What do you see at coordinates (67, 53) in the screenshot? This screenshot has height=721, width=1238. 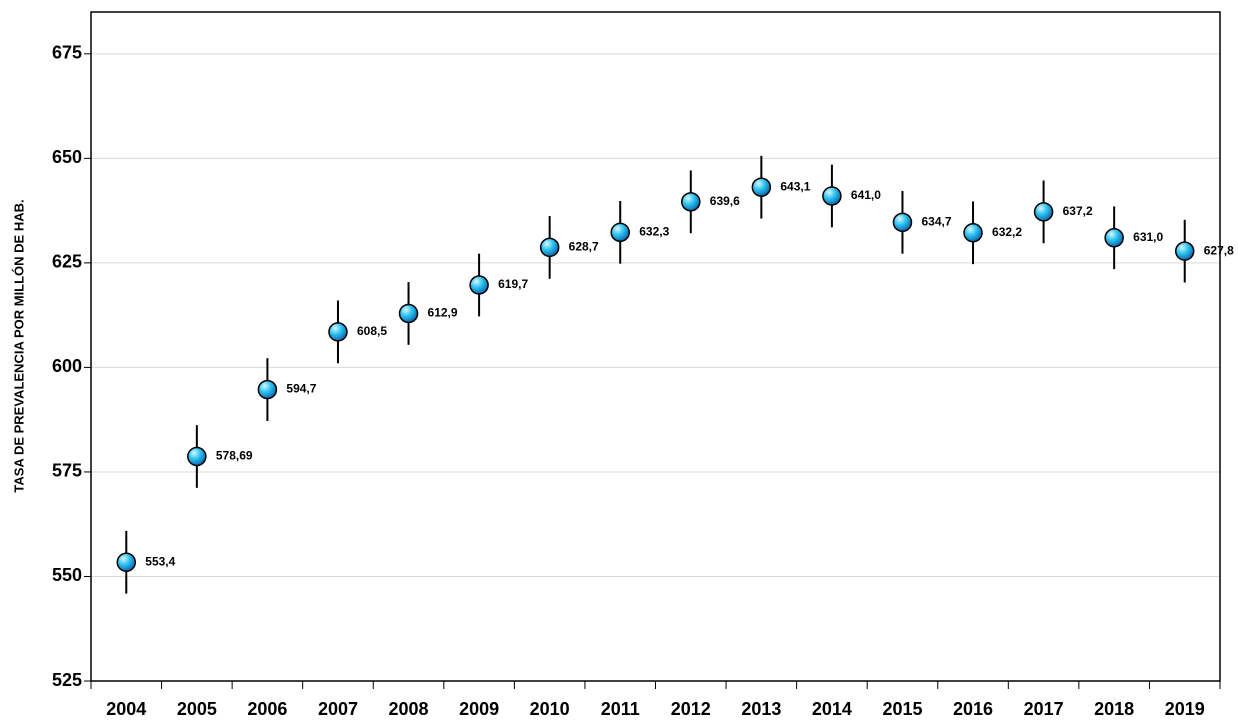 I see `y-tick-label: 675` at bounding box center [67, 53].